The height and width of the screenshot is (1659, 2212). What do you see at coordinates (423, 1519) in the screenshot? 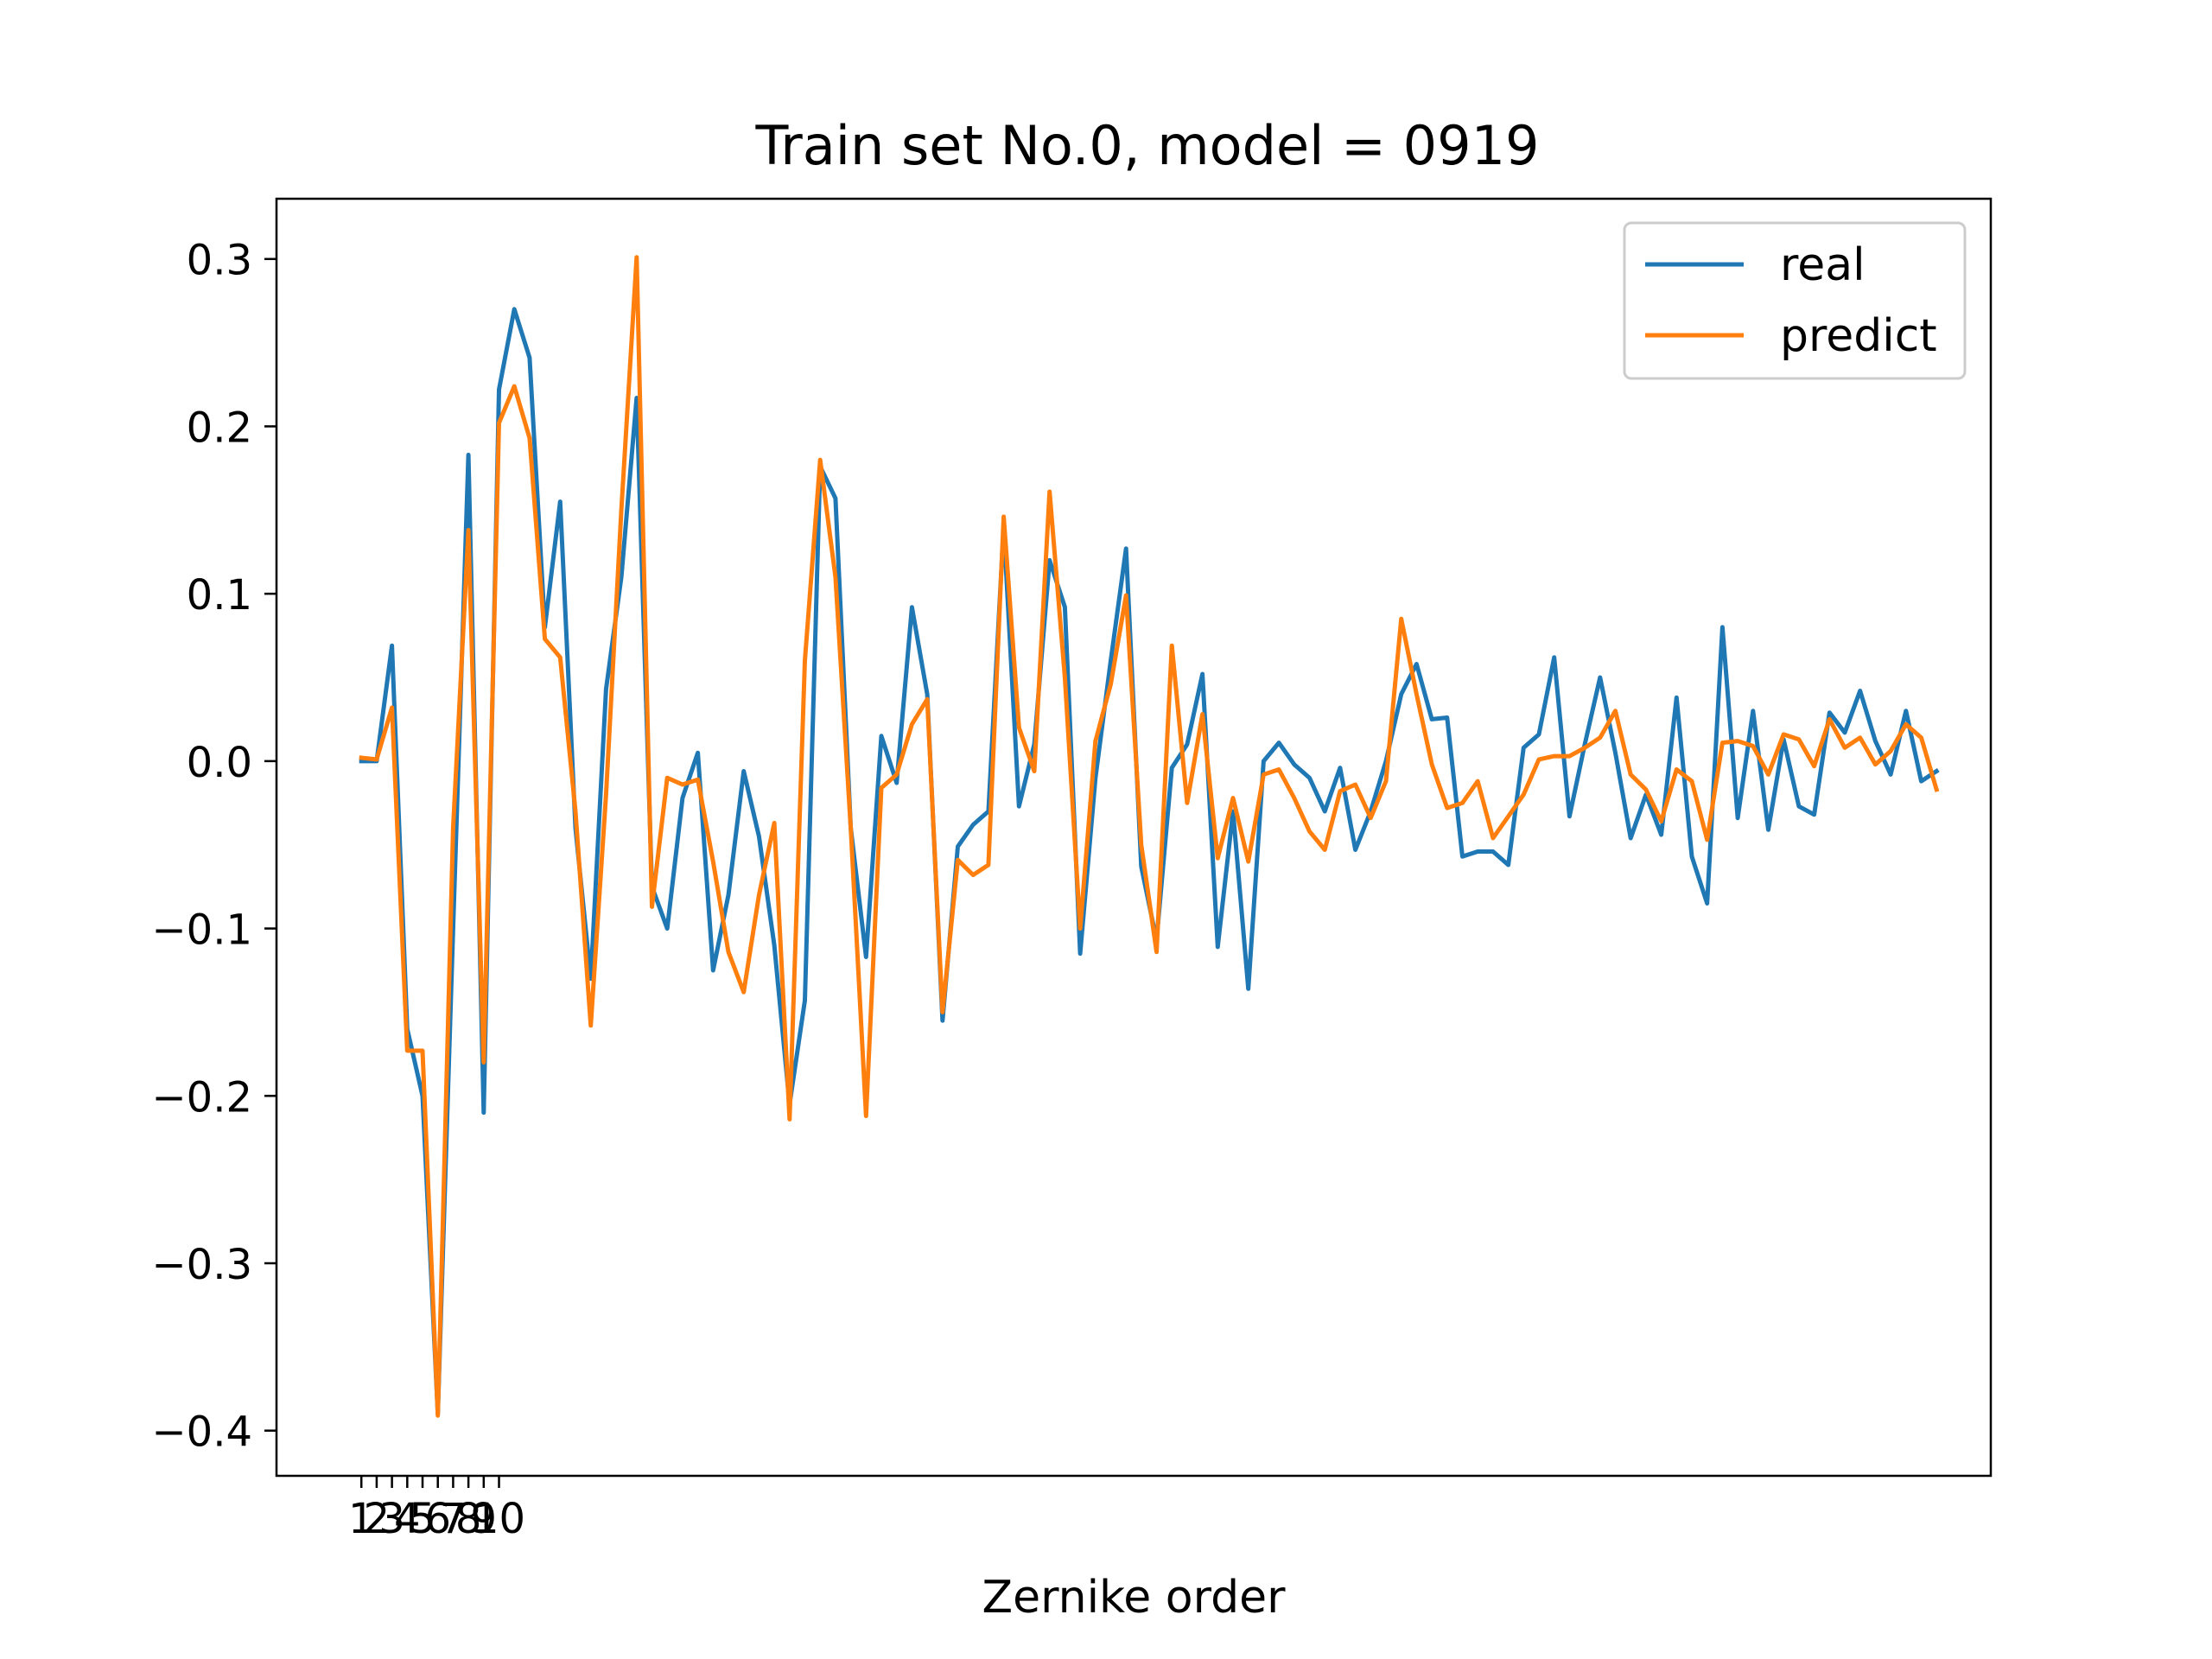
I see `x-tick-label: 5` at bounding box center [423, 1519].